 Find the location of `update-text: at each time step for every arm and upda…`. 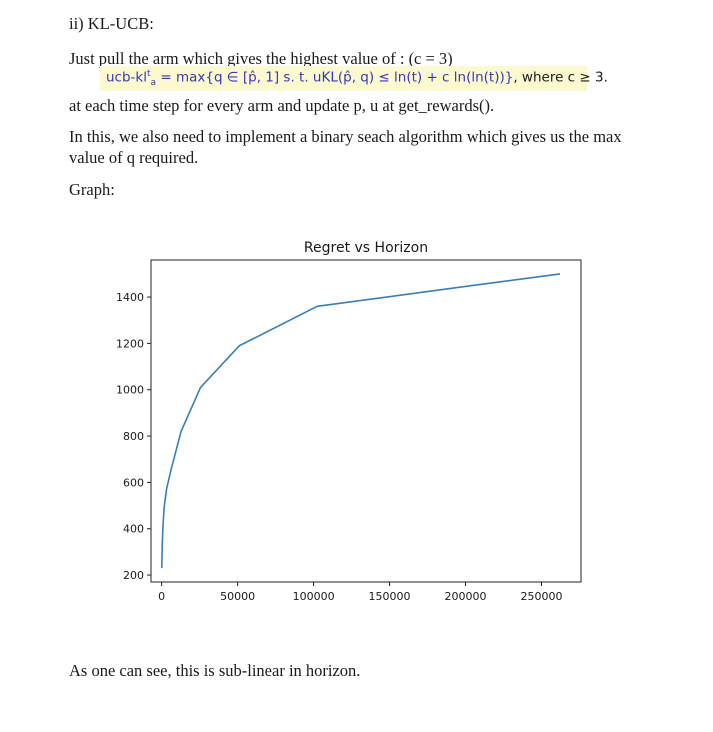

update-text: at each time step for every arm and upda… is located at coordinates (282, 105).